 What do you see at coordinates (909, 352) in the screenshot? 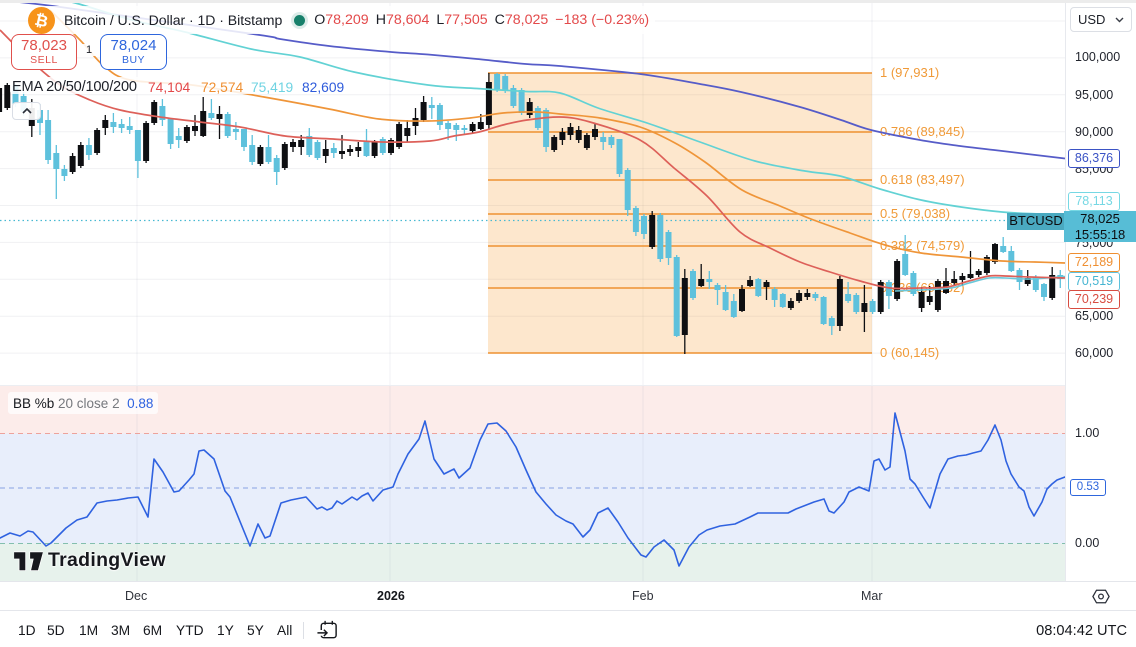
I see `svg-text: 0 (60,145)` at bounding box center [909, 352].